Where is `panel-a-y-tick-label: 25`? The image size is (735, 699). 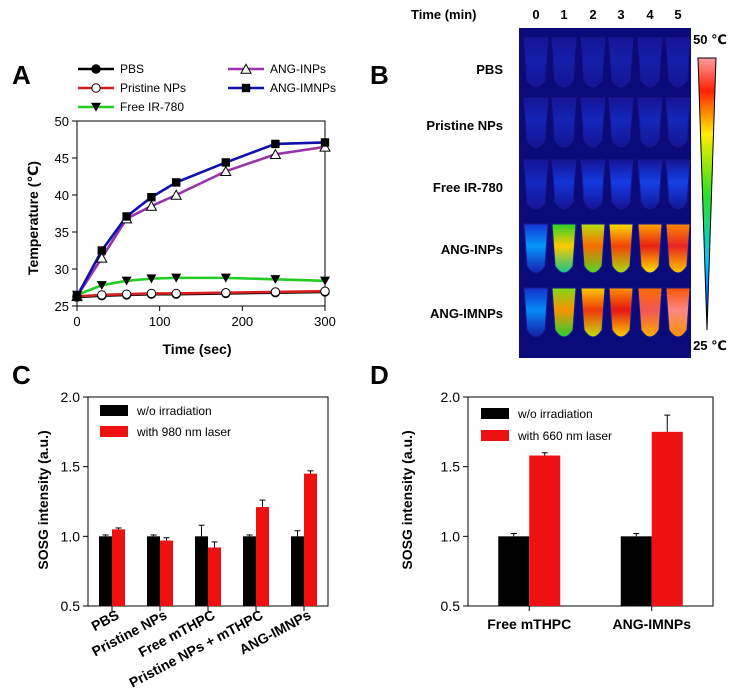
panel-a-y-tick-label: 25 is located at coordinates (62, 306).